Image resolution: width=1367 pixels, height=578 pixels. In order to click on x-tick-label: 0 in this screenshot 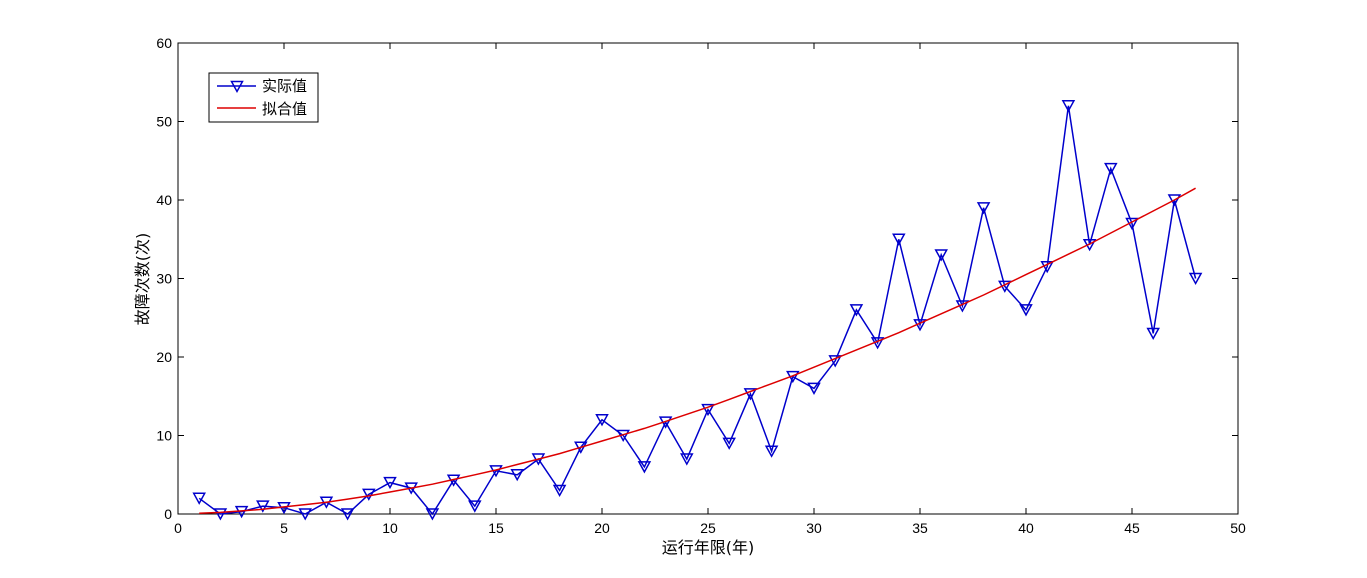, I will do `click(178, 528)`.